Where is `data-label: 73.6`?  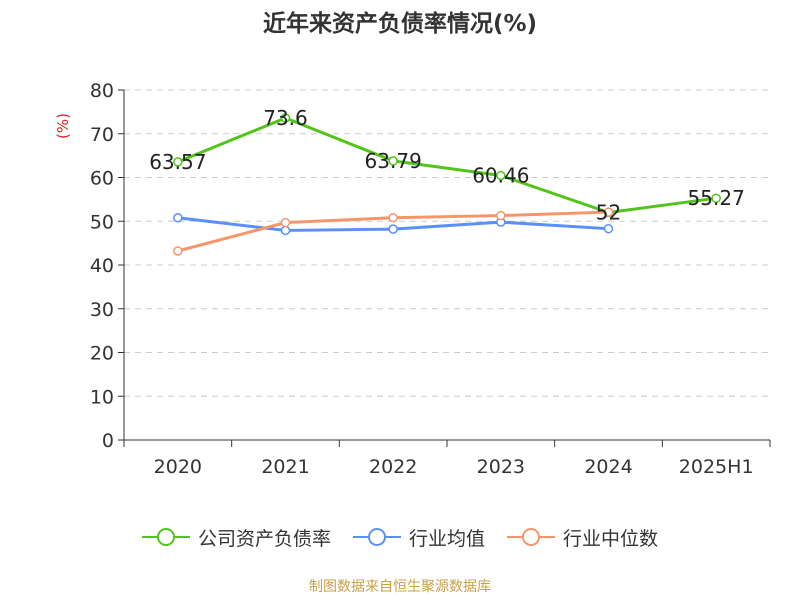 data-label: 73.6 is located at coordinates (285, 118).